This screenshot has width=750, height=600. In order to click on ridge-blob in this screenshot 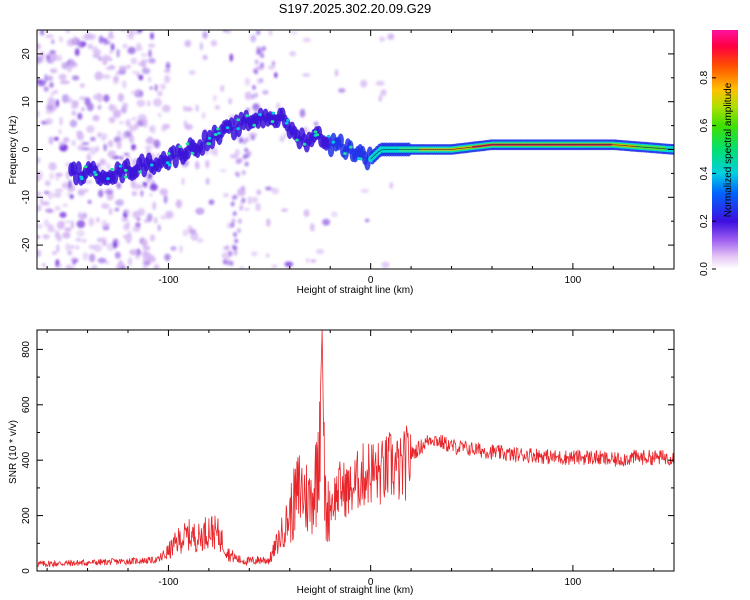, I will do `click(331, 150)`.